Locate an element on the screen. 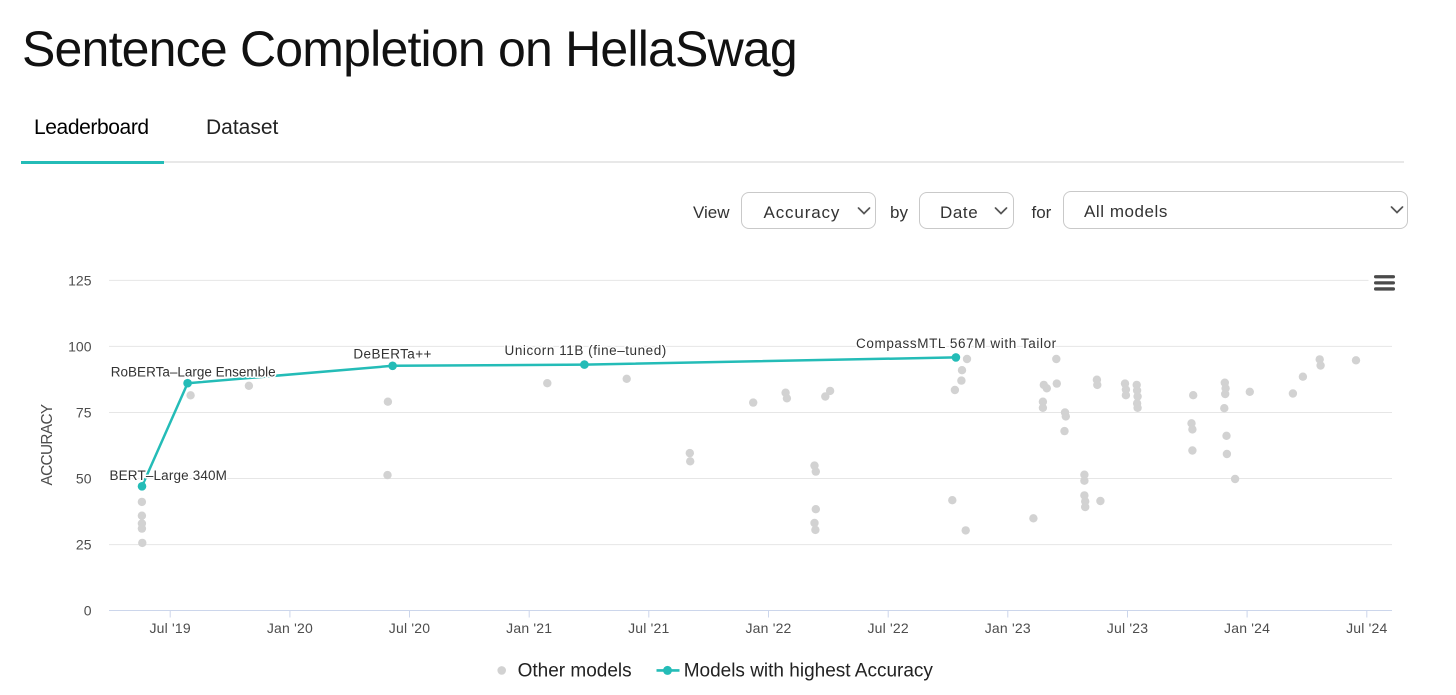 The image size is (1456, 695). svg-text: 125 is located at coordinates (80, 280).